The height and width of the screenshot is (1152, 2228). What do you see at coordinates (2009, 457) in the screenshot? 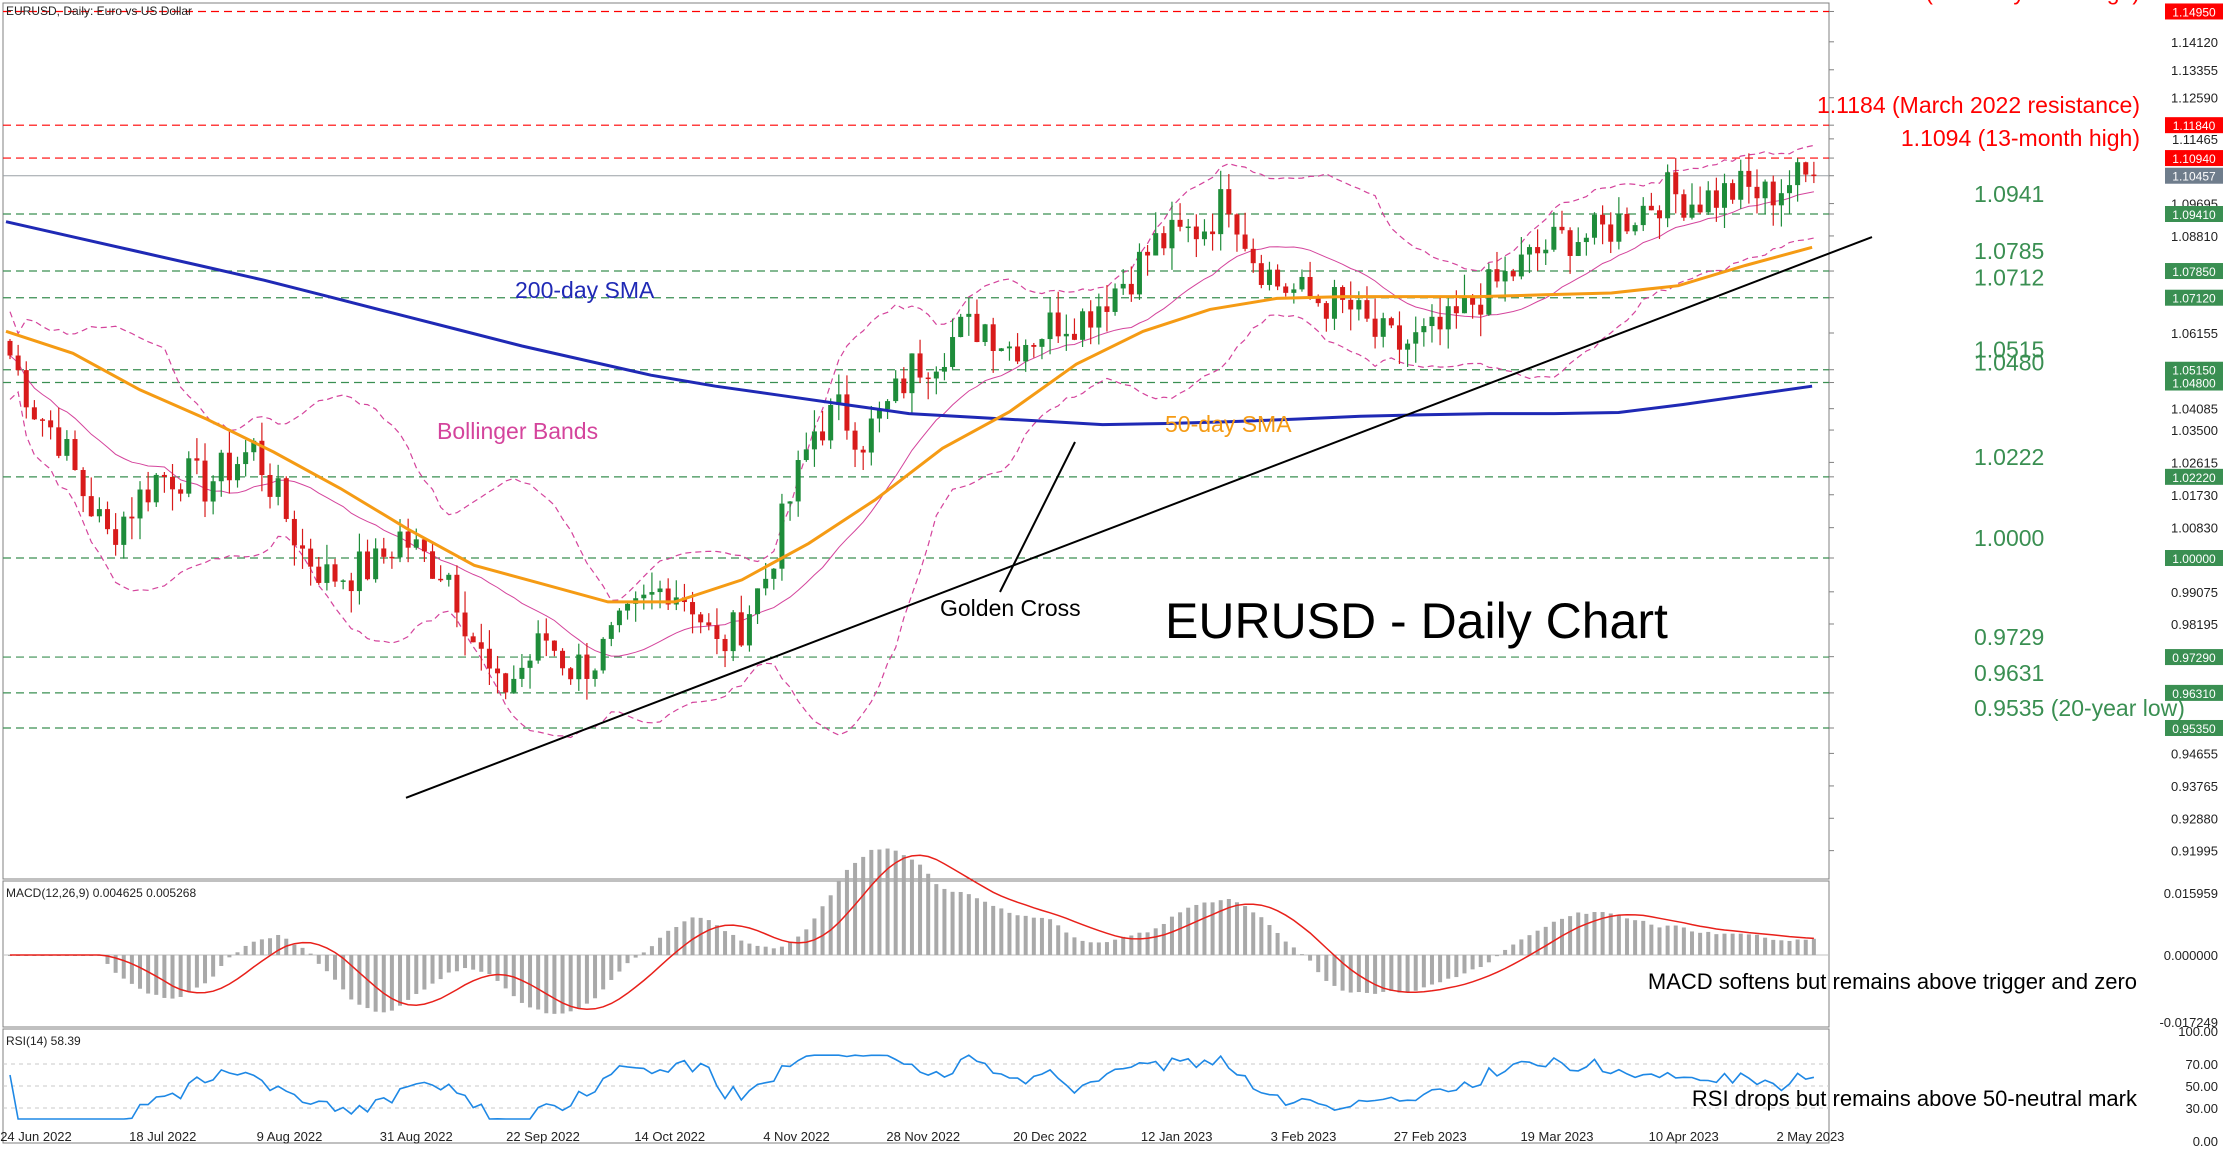
I see `level-label: 1.0222` at bounding box center [2009, 457].